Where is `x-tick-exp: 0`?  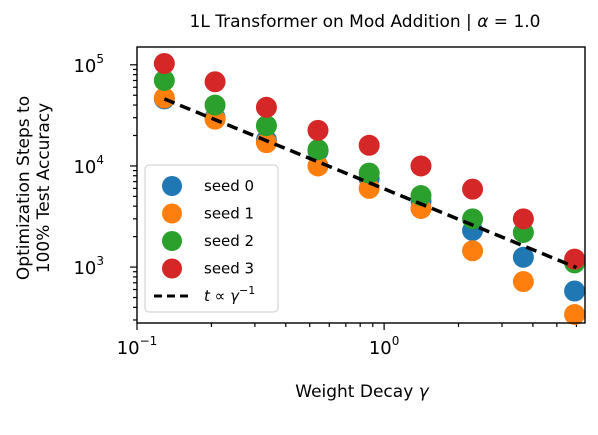 x-tick-exp: 0 is located at coordinates (396, 341).